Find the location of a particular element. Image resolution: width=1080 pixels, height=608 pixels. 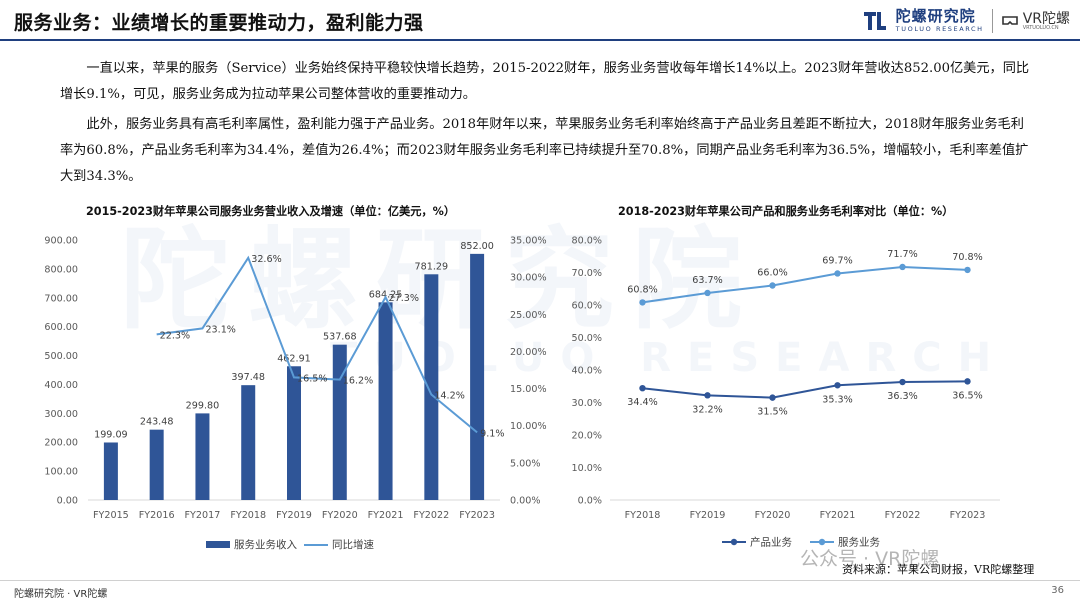

chart2-x-tick: FY2021 is located at coordinates (838, 515).